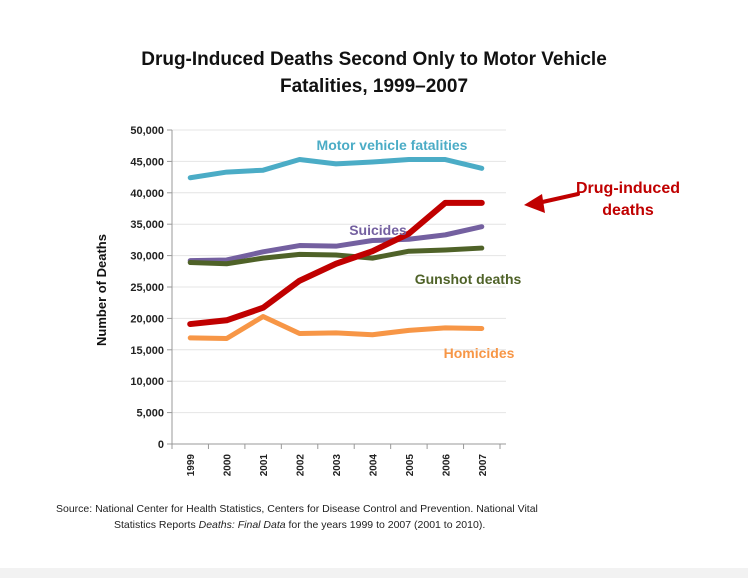  What do you see at coordinates (336, 169) in the screenshot?
I see `series-line-motor-vehicle-fatalities` at bounding box center [336, 169].